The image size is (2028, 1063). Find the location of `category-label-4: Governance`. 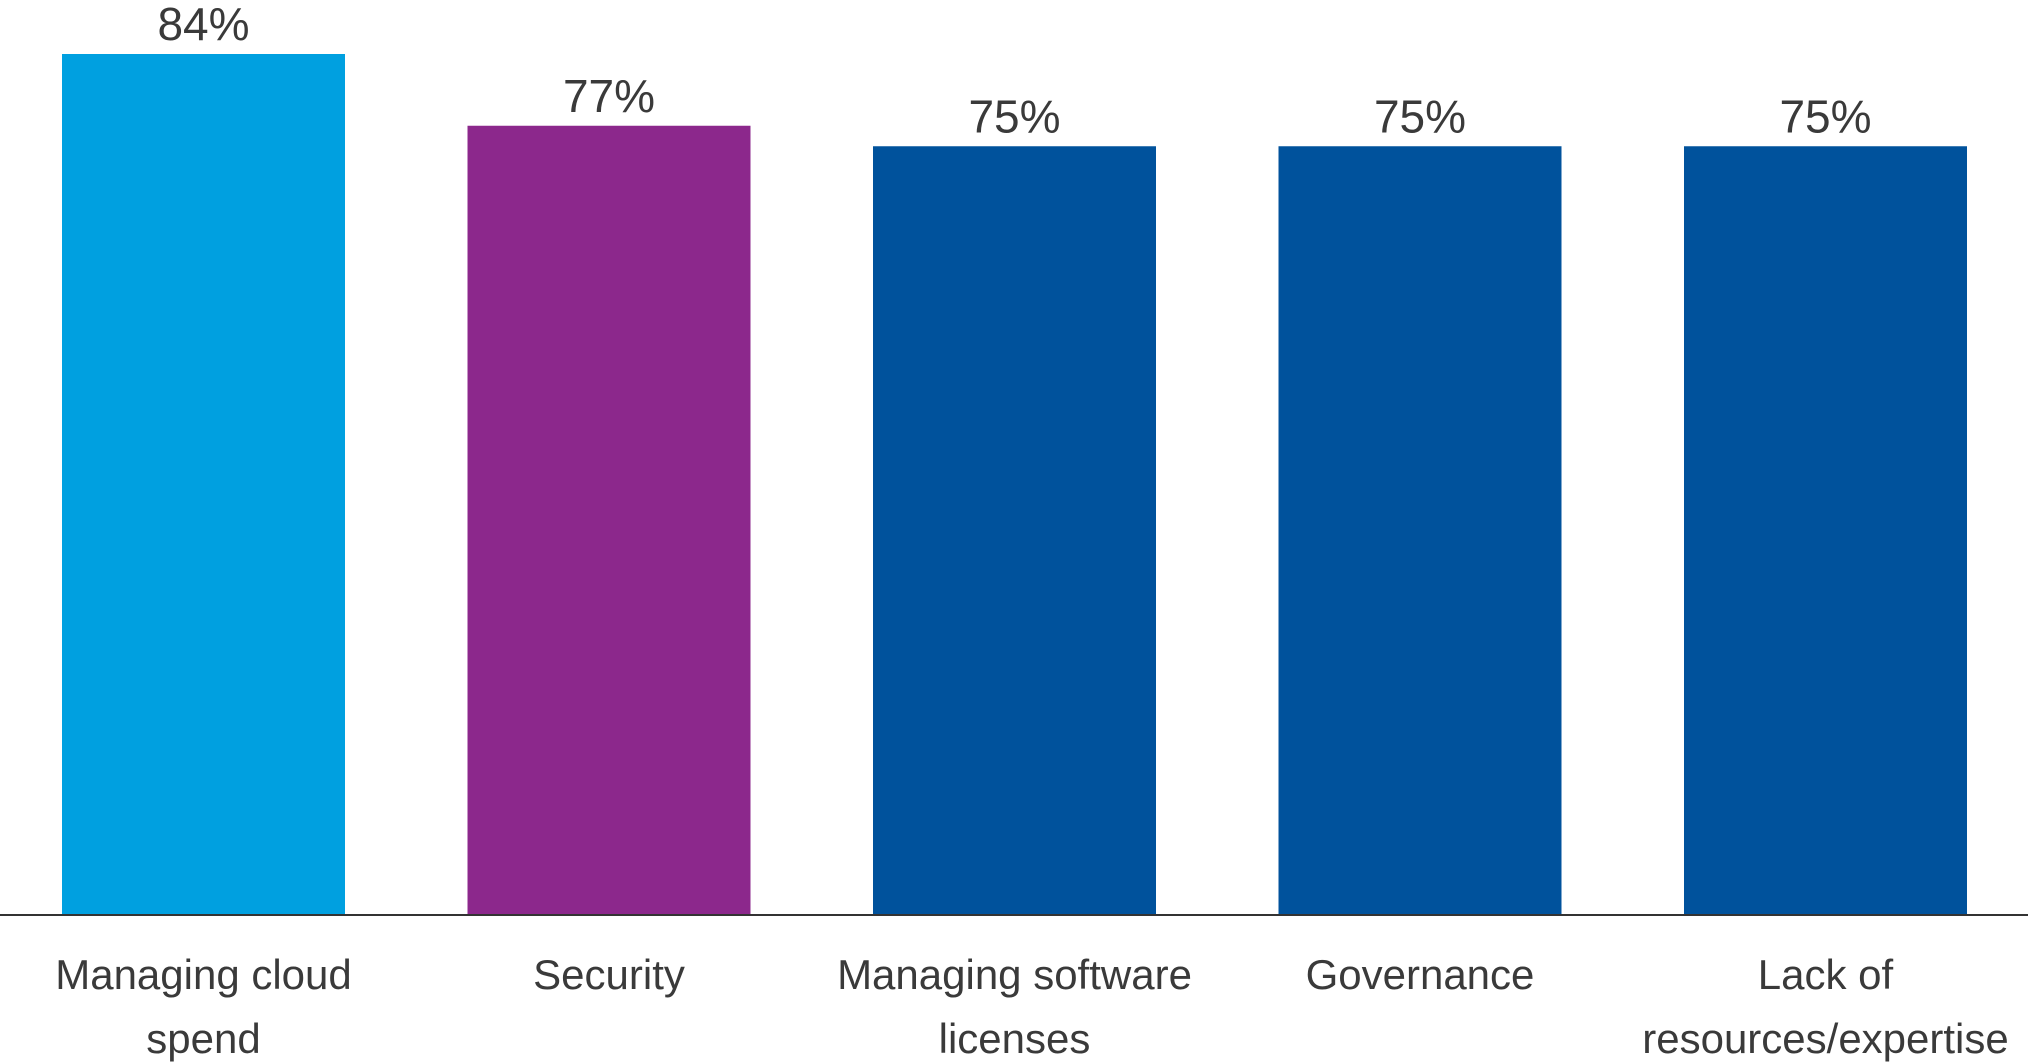

category-label-4: Governance is located at coordinates (1420, 974).